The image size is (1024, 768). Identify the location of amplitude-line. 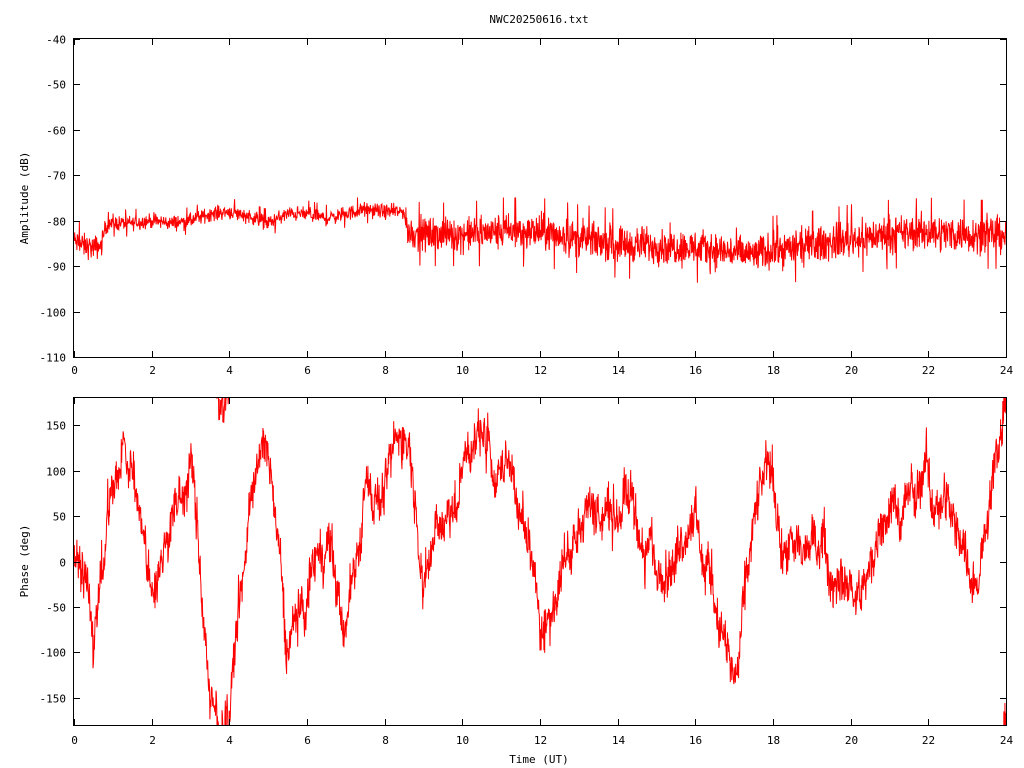
(540, 240).